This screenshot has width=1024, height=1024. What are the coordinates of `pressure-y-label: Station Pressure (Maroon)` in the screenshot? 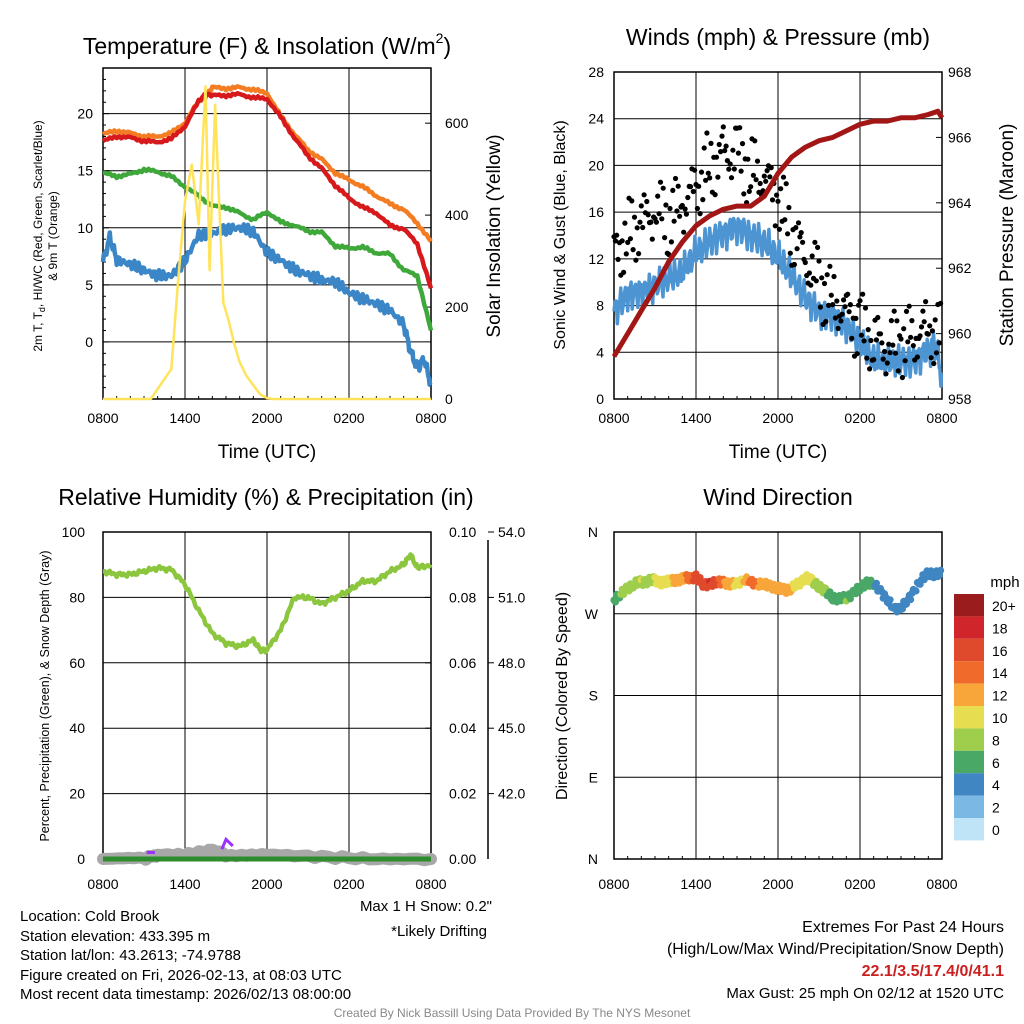 It's located at (1007, 235).